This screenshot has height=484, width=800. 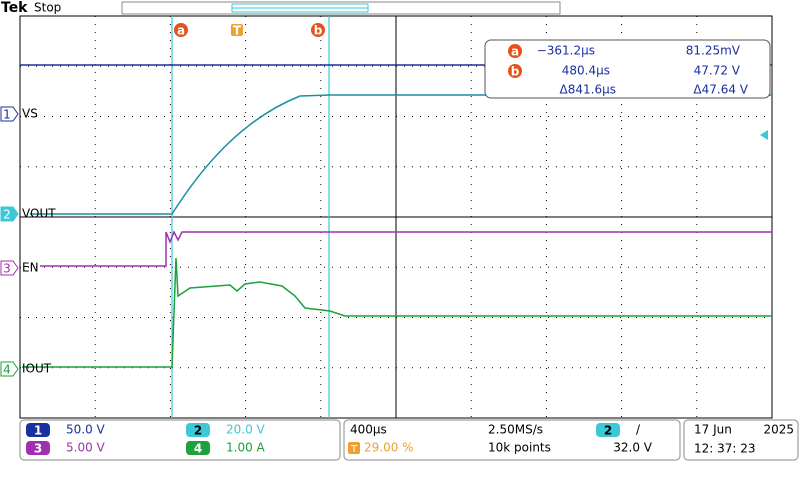 What do you see at coordinates (627, 69) in the screenshot?
I see `readout-box` at bounding box center [627, 69].